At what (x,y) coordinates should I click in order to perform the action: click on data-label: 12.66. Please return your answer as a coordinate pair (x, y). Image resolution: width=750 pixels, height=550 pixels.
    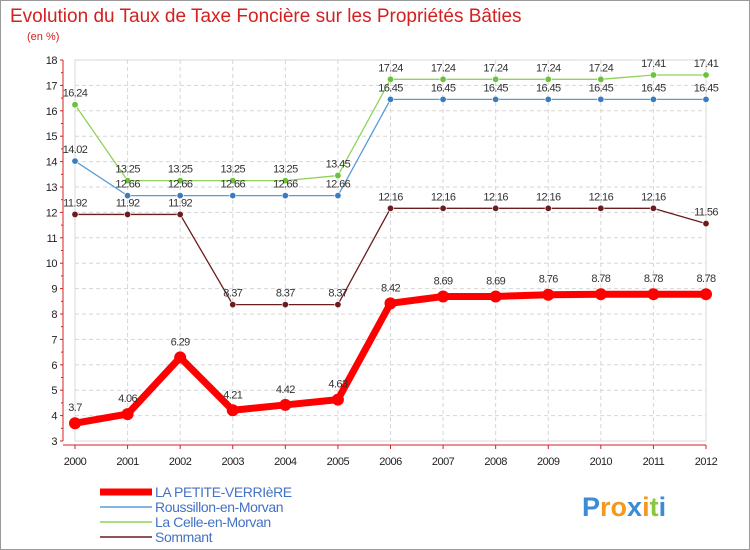
    Looking at the image, I should click on (180, 185).